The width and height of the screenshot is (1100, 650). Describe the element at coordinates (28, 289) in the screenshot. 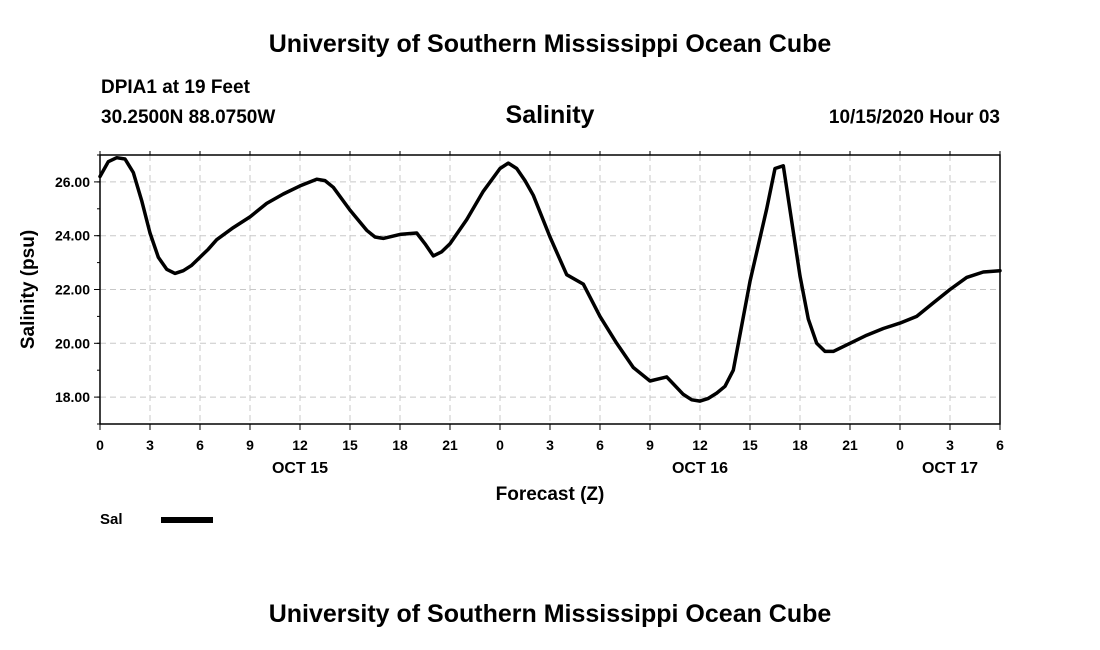

I see `y-axis-title: Salinity (psu)` at that location.